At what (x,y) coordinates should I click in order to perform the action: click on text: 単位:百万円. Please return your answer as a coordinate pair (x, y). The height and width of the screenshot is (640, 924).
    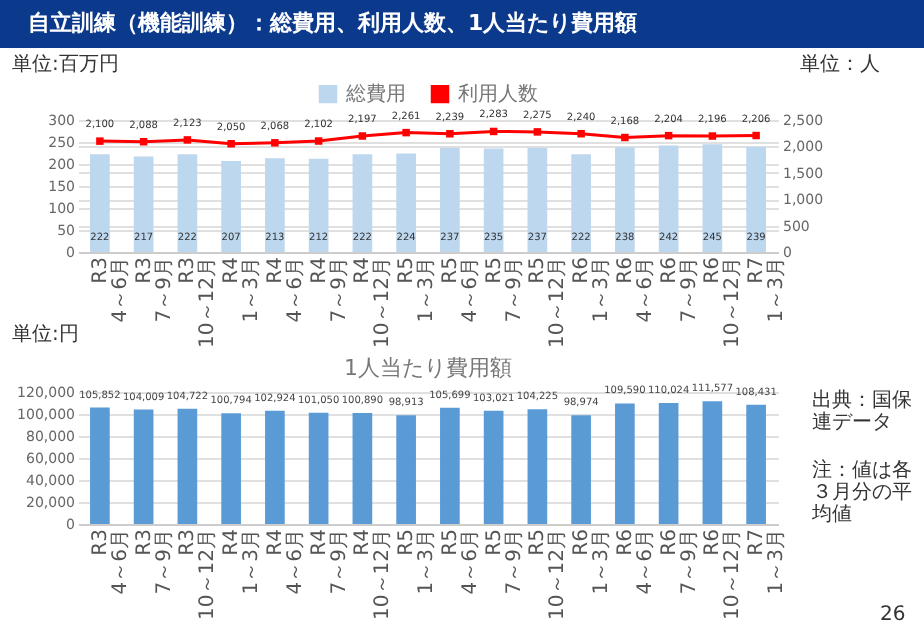
    Looking at the image, I should click on (65, 65).